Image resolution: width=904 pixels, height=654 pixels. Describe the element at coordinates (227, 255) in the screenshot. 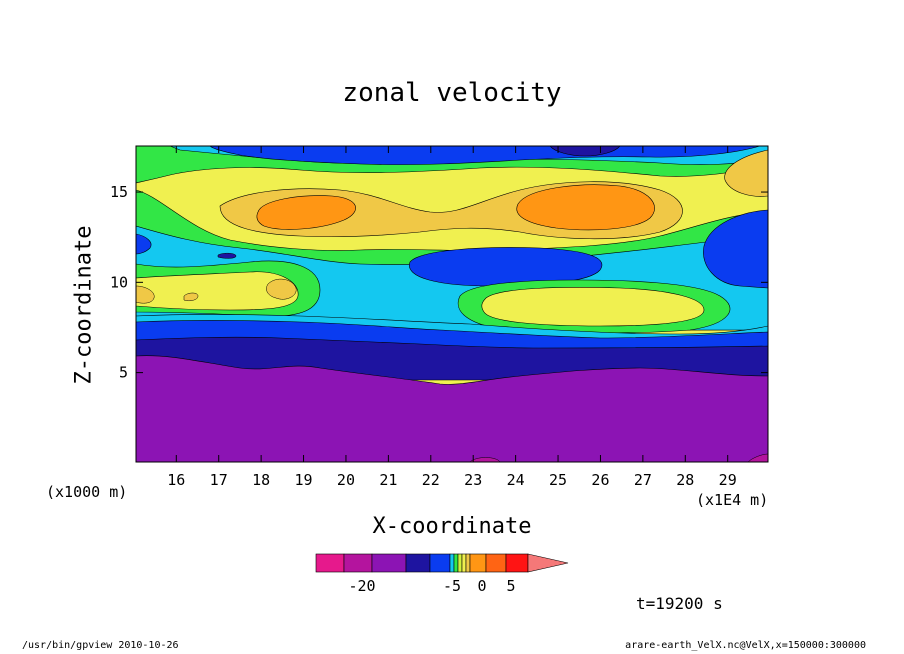

I see `contour-navy-tiny` at that location.